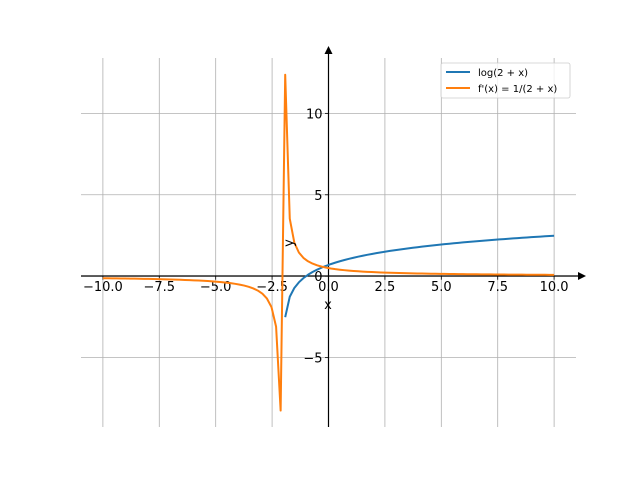 This screenshot has width=640, height=480. I want to click on x-tick-label: 10.0, so click(554, 287).